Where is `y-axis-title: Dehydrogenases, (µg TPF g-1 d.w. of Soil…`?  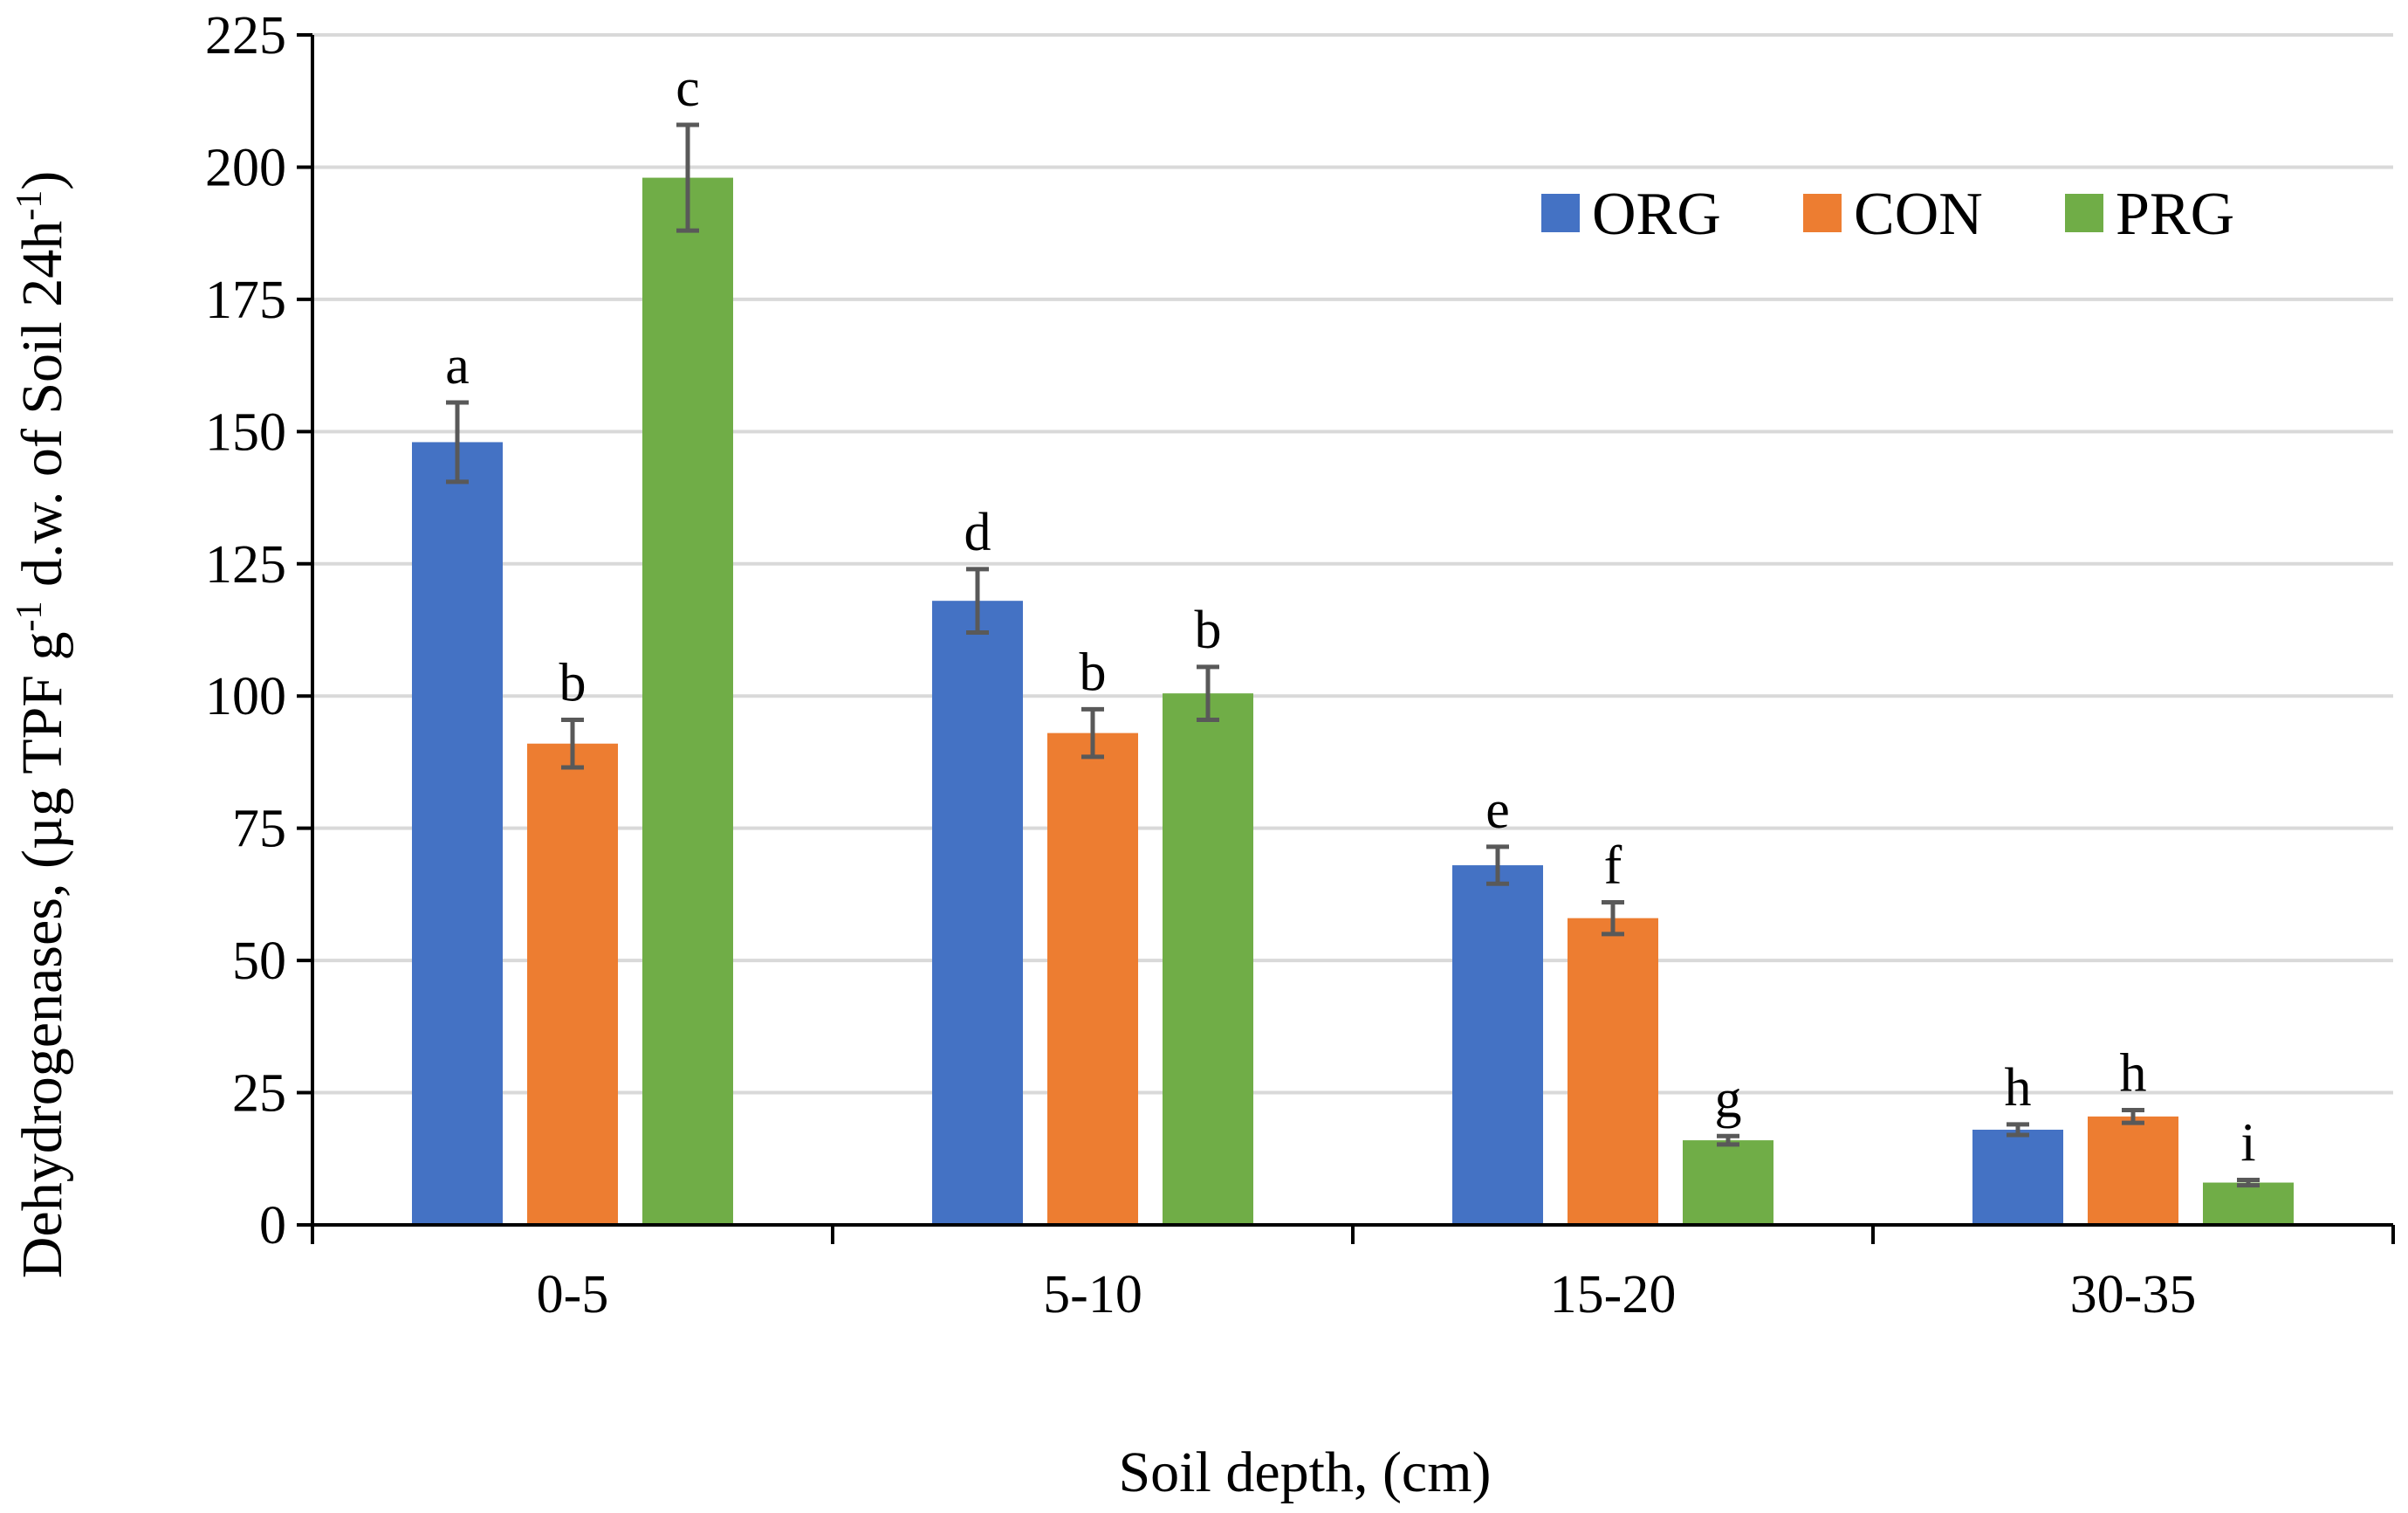
y-axis-title: Dehydrogenases, (µg TPF g-1 d.w. of Soil… is located at coordinates (42, 725).